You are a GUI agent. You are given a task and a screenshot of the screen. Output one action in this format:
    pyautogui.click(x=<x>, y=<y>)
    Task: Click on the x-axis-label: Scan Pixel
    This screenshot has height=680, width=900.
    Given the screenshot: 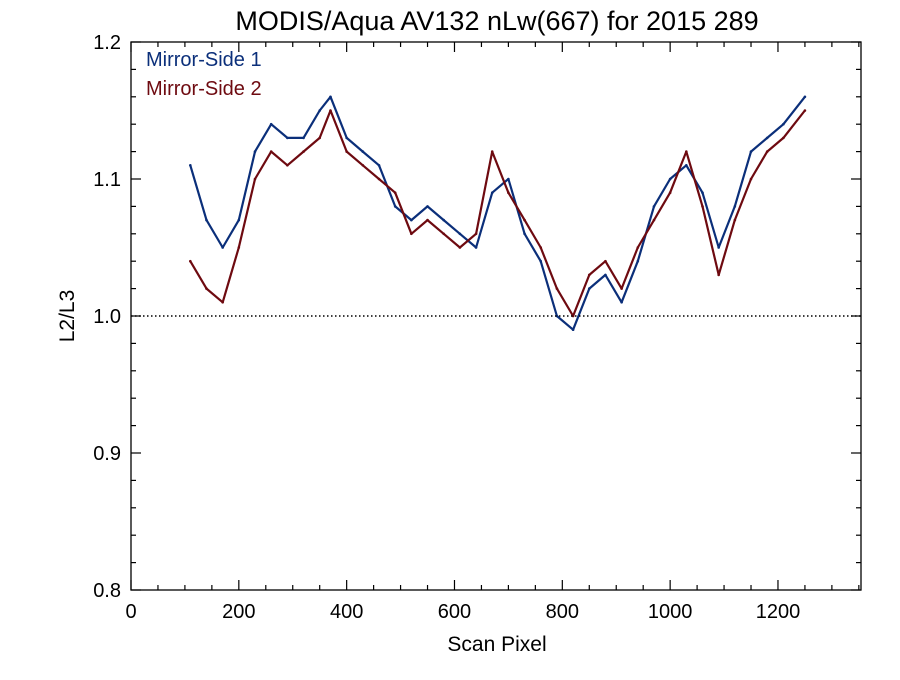 What is the action you would take?
    pyautogui.click(x=496, y=644)
    